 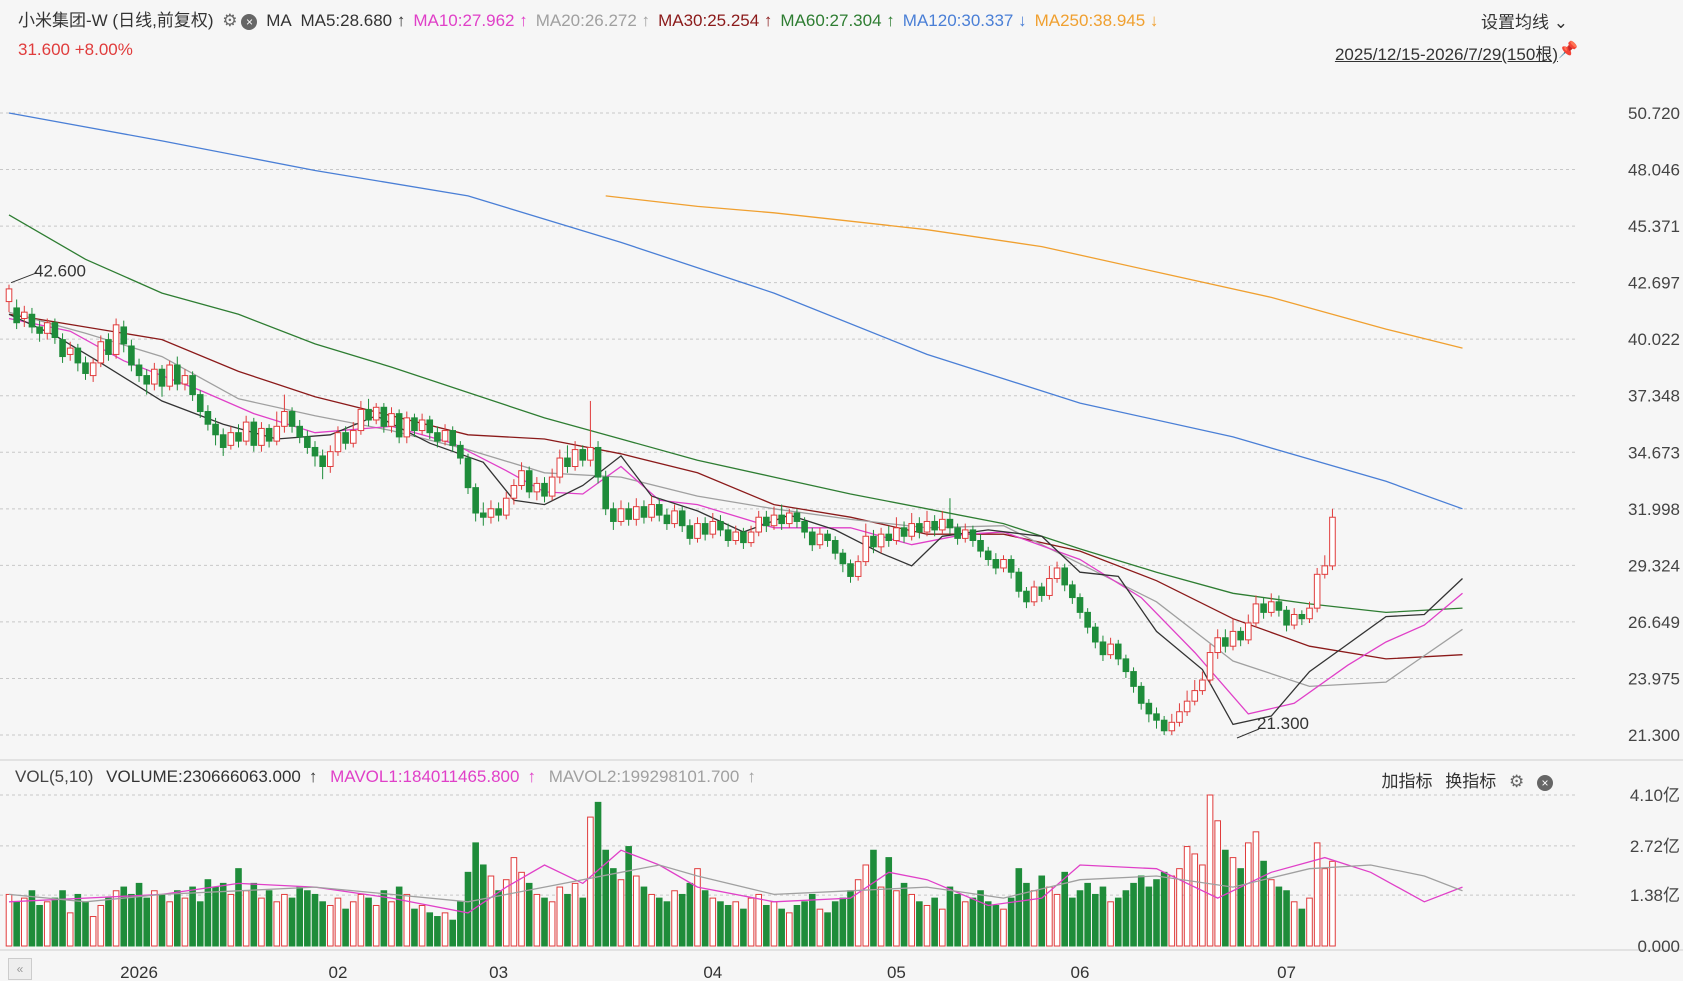 What do you see at coordinates (1654, 283) in the screenshot?
I see `price-tick-label: 42.697` at bounding box center [1654, 283].